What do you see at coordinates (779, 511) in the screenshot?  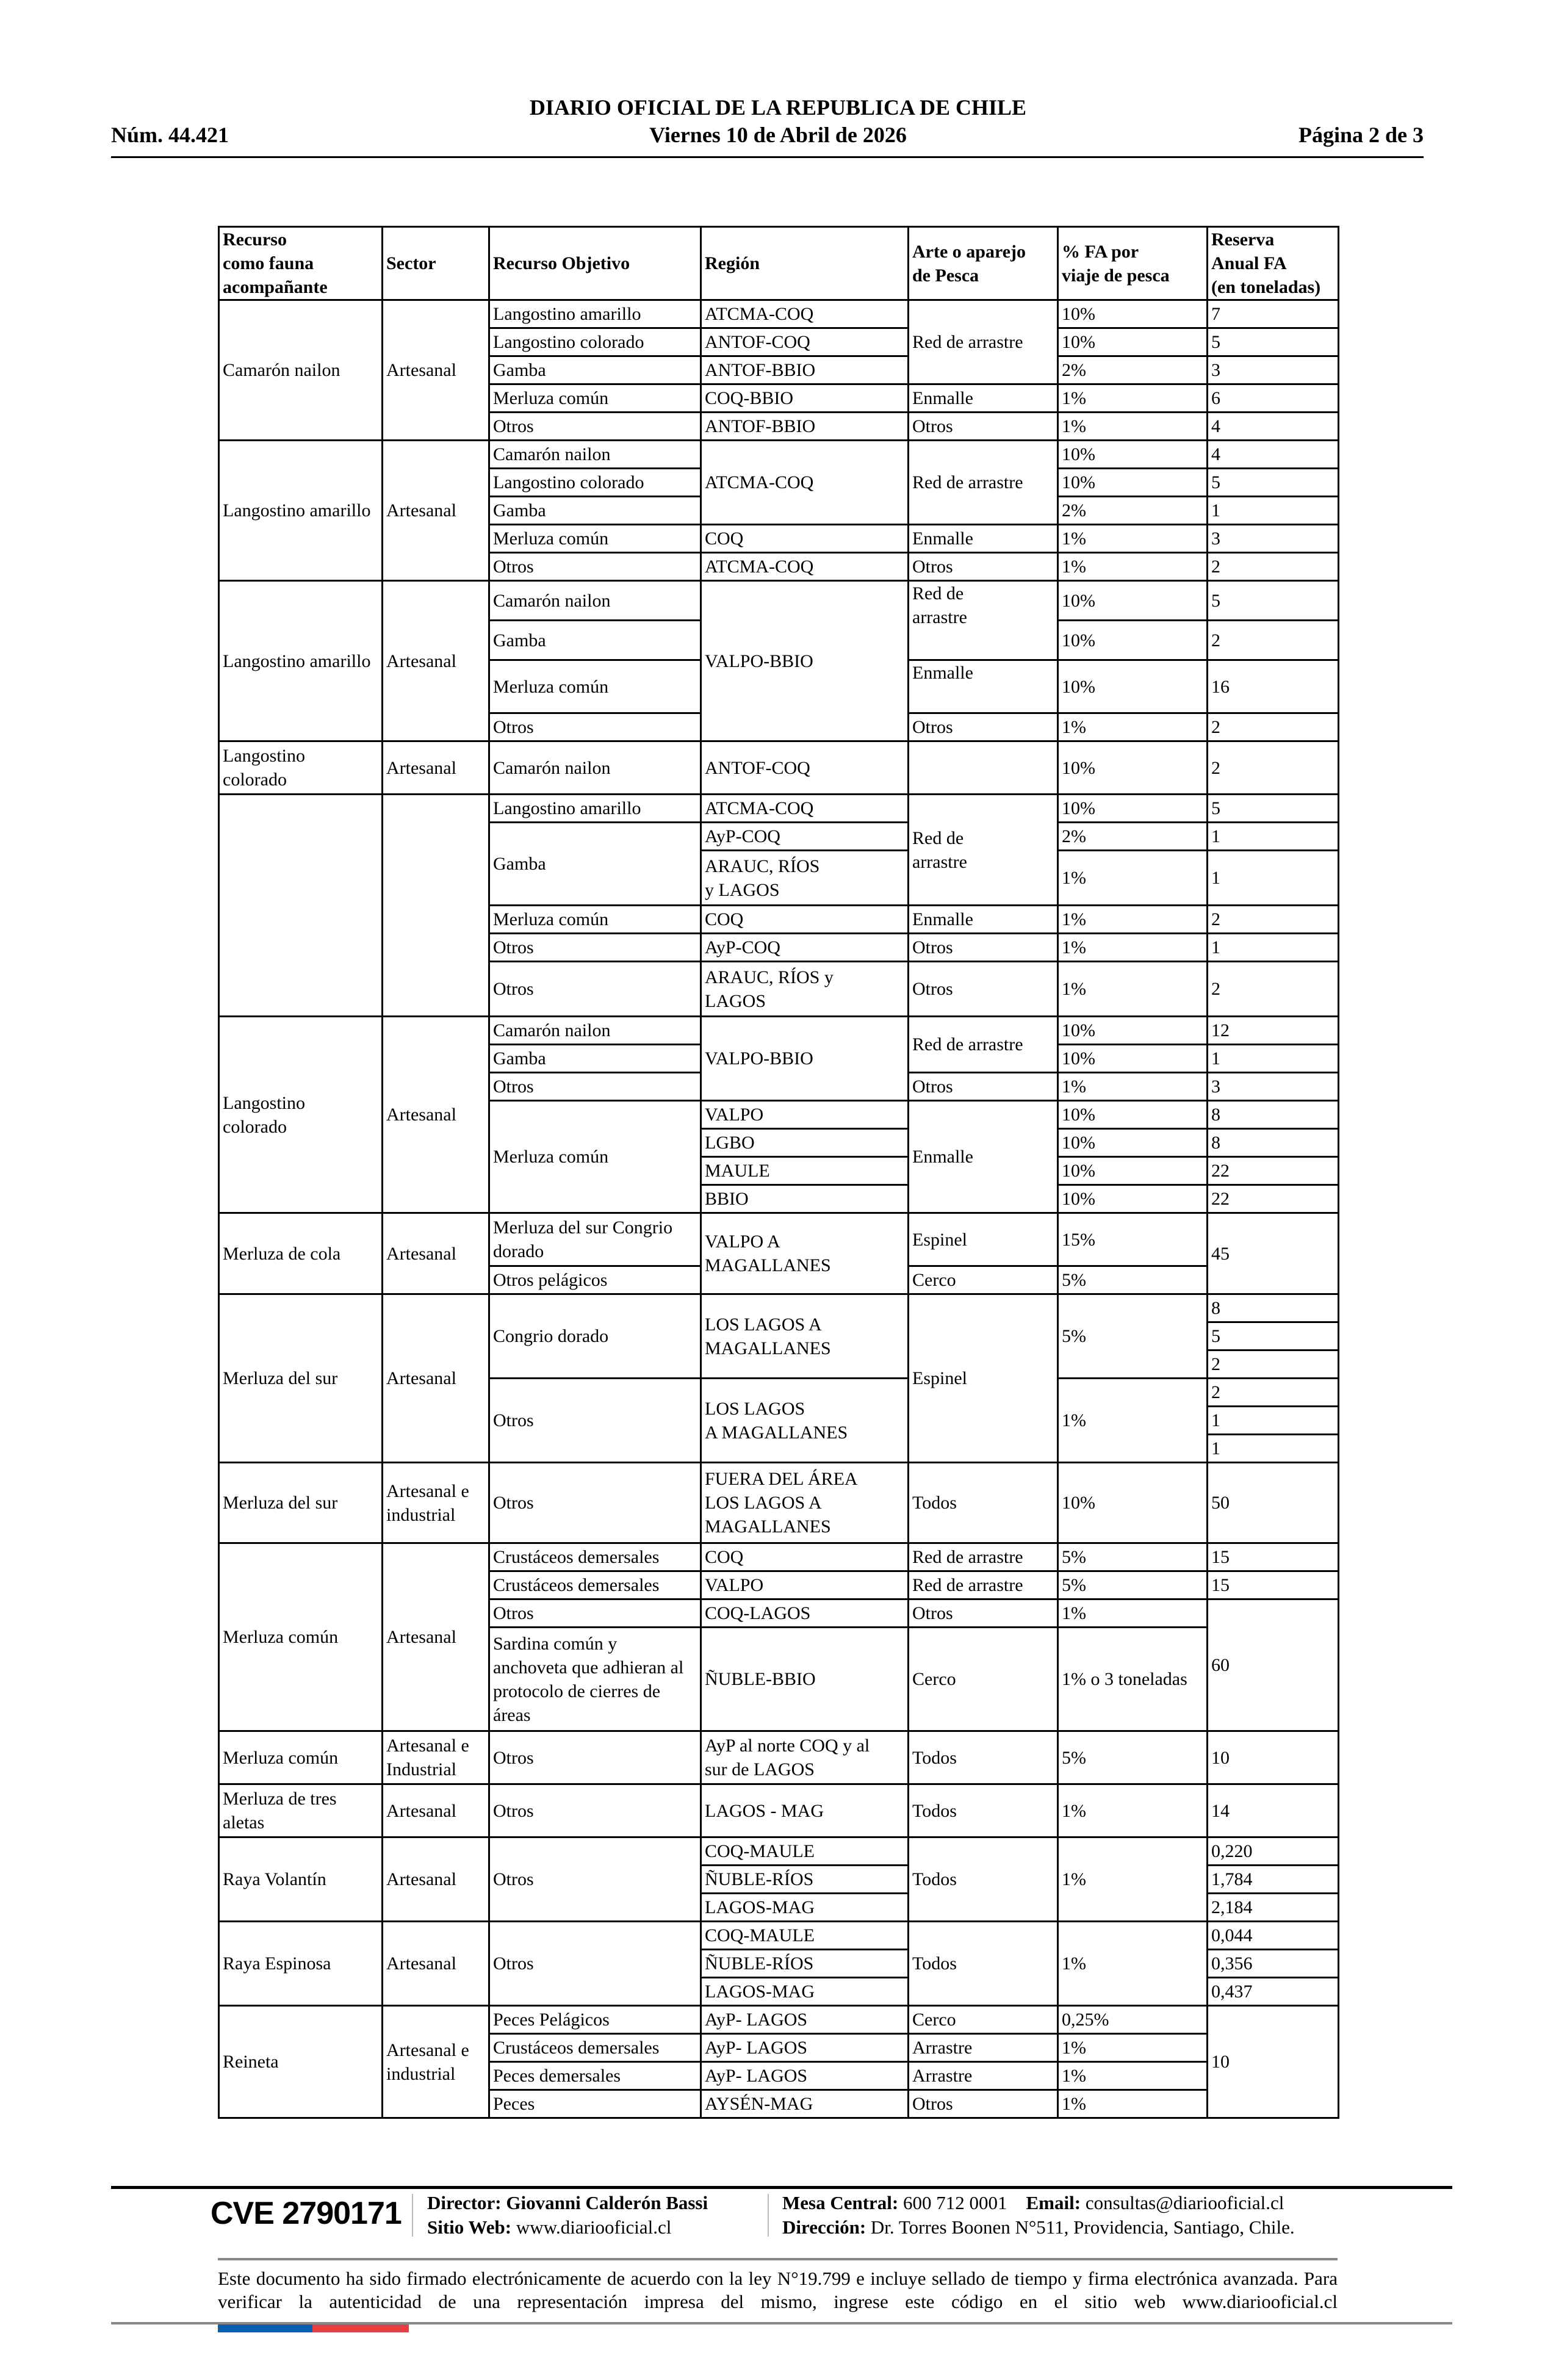 I see `table-row: Gamba 2% 1` at bounding box center [779, 511].